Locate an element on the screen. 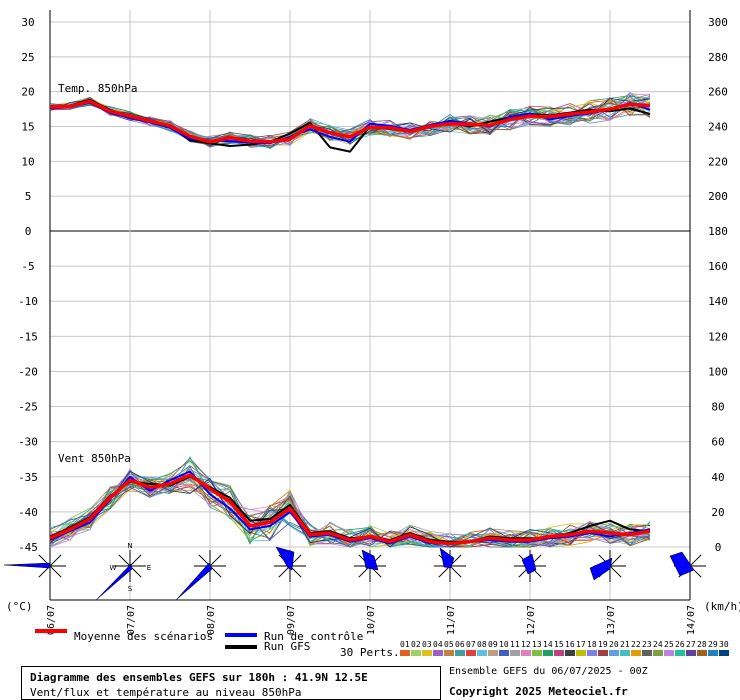 This screenshot has height=700, width=740. x-tick-date: 11/07 is located at coordinates (451, 620).